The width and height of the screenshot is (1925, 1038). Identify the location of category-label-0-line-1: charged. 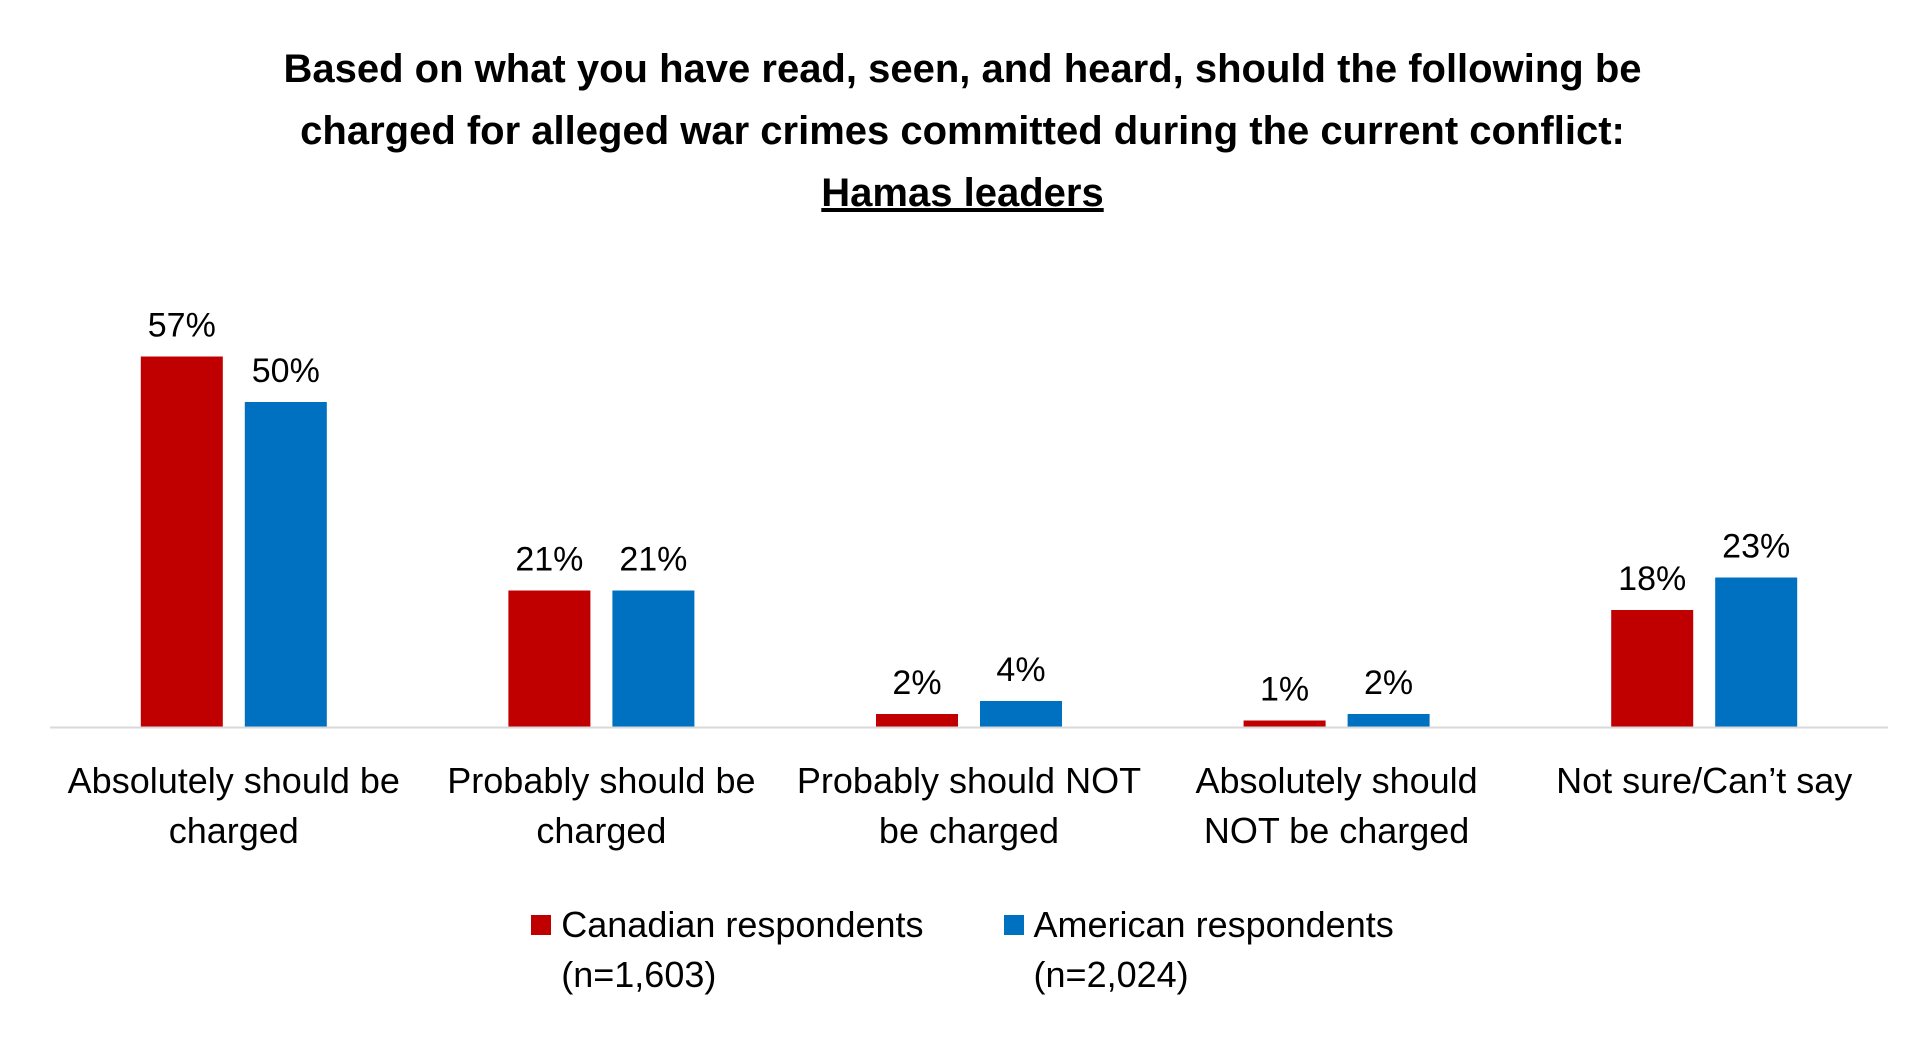
(234, 830).